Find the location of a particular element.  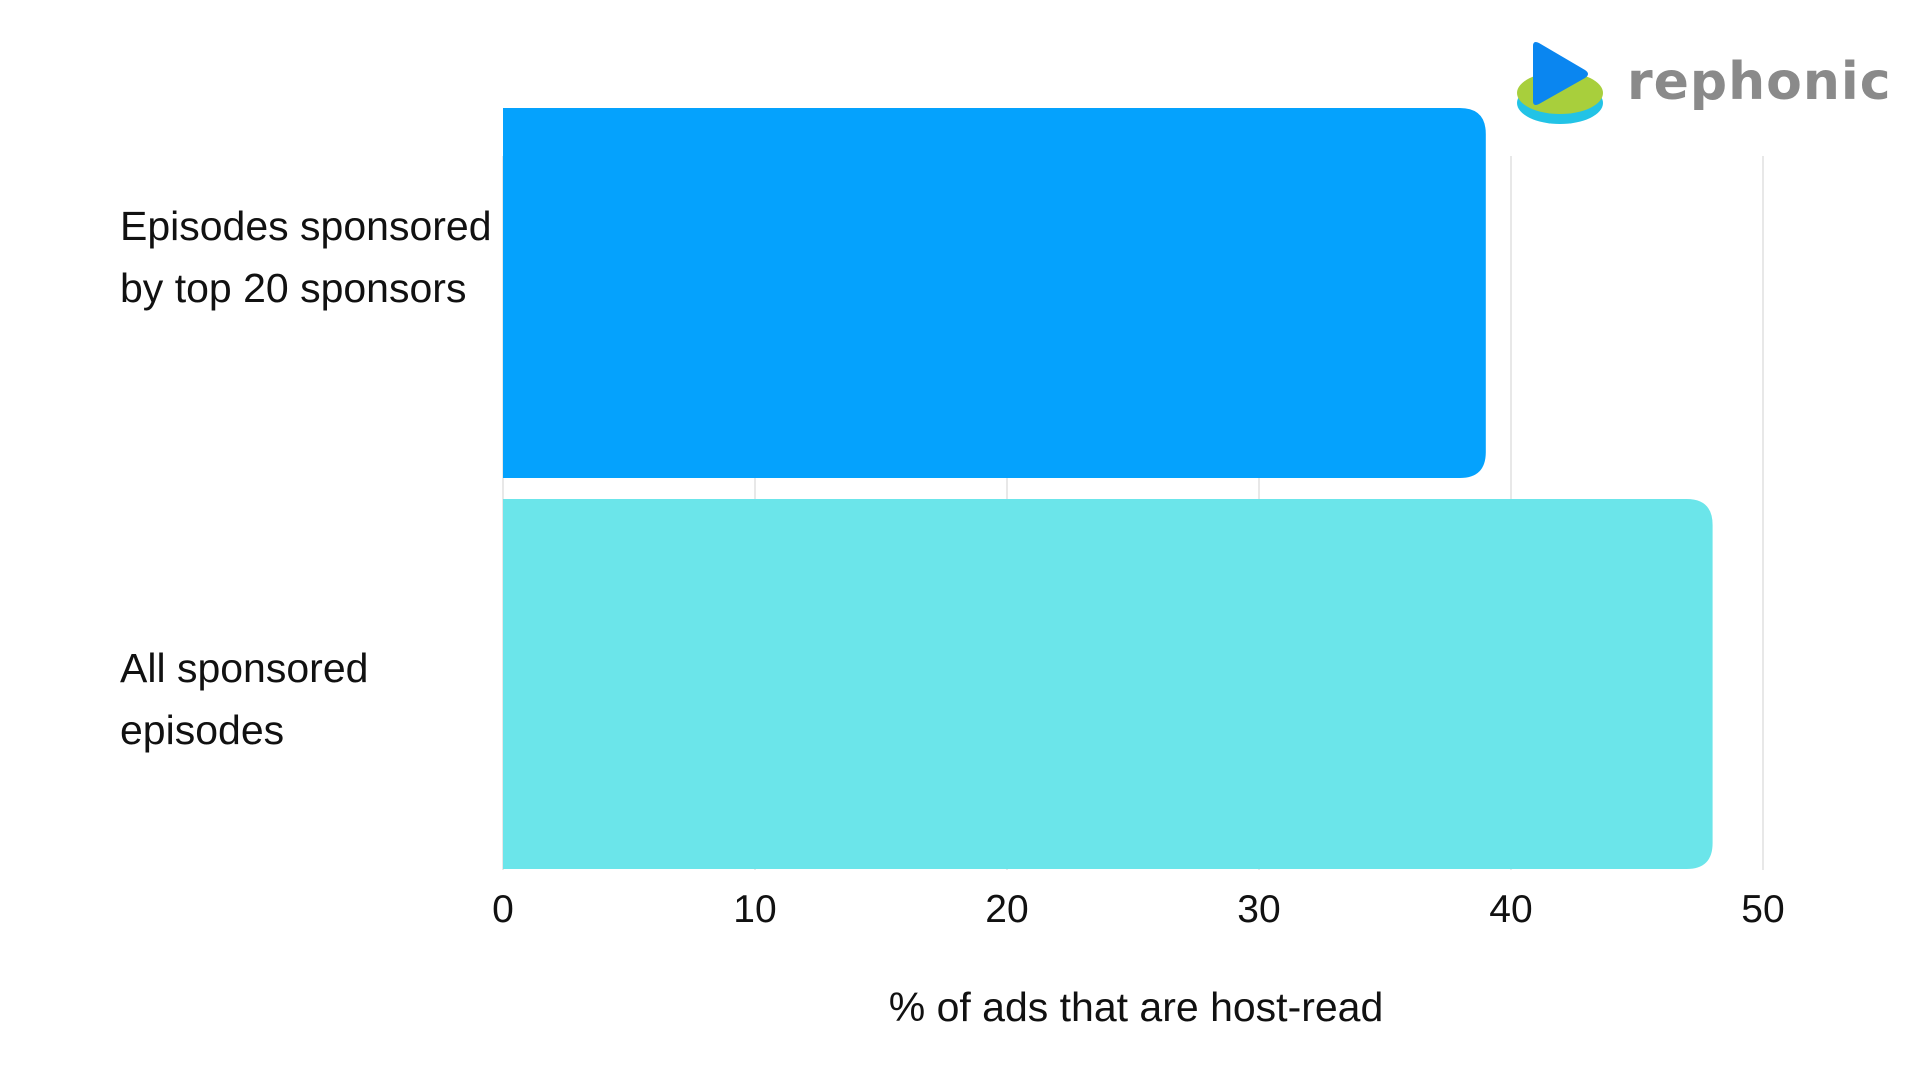

x-tick-label-30: 30 is located at coordinates (1258, 909).